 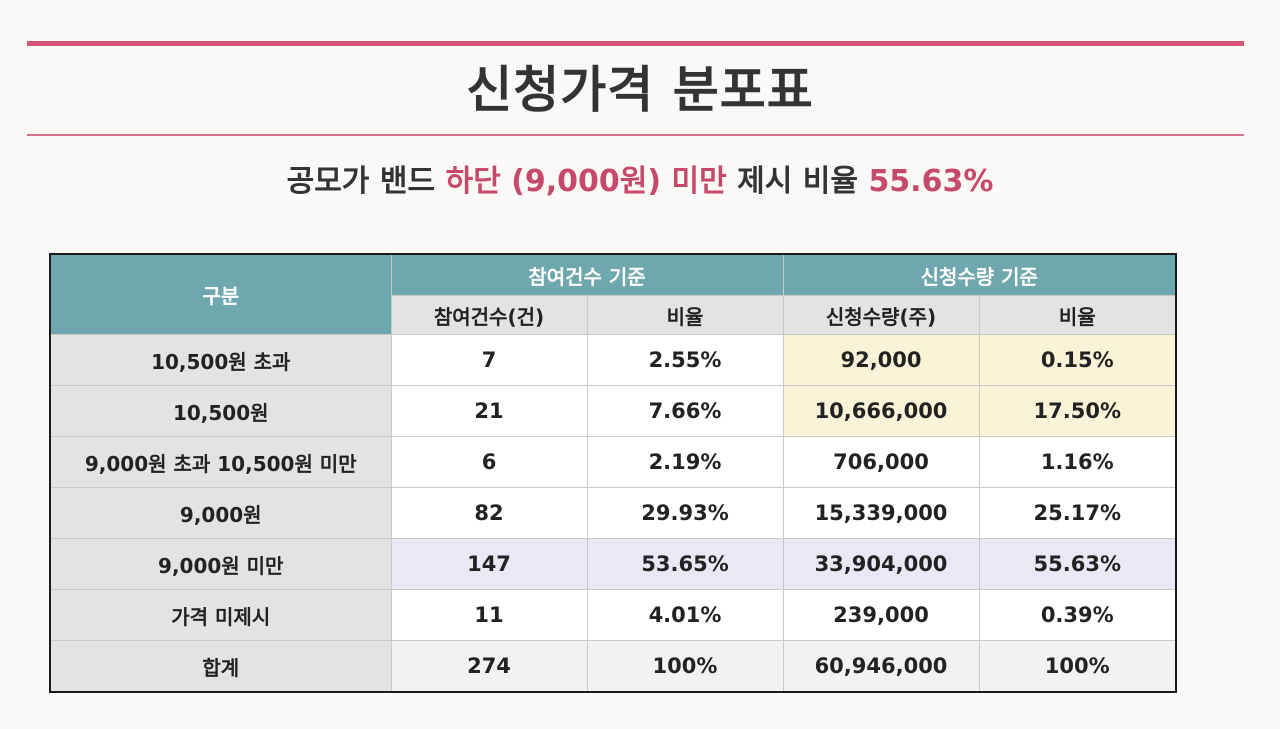 I want to click on page-title: 신청가격 분포표, so click(x=640, y=90).